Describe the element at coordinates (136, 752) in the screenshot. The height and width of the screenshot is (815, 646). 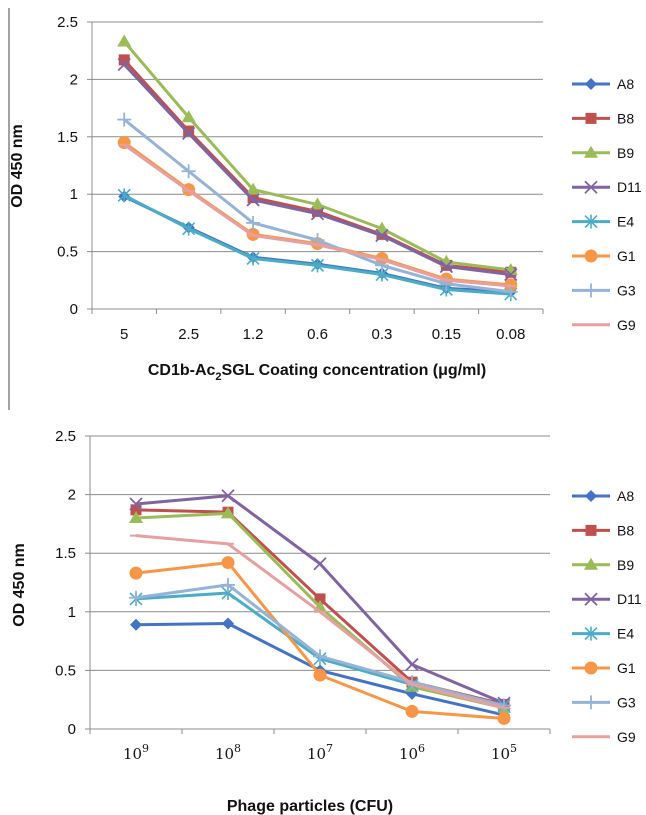
I see `x-tick-label: 10⁹` at that location.